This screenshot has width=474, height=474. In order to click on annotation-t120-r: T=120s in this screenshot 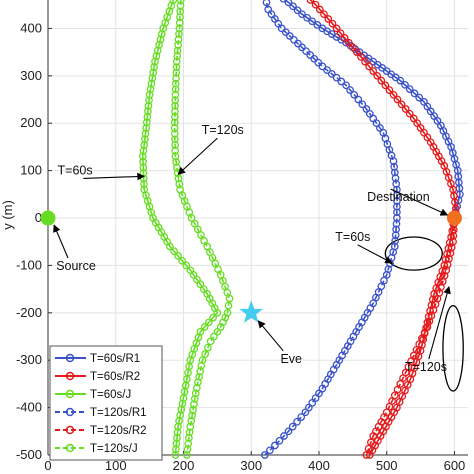, I will do `click(428, 329)`.